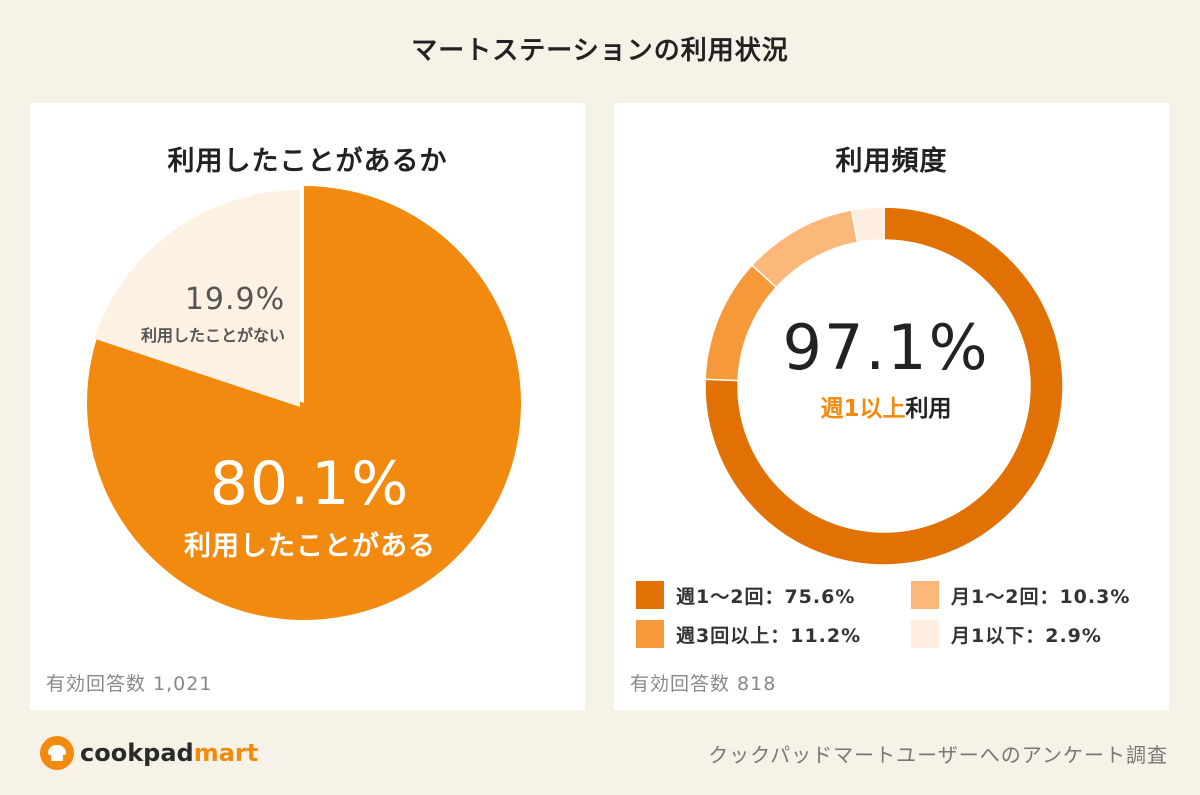 The height and width of the screenshot is (795, 1200). I want to click on logo-word-cookpad: cookpad, so click(137, 753).